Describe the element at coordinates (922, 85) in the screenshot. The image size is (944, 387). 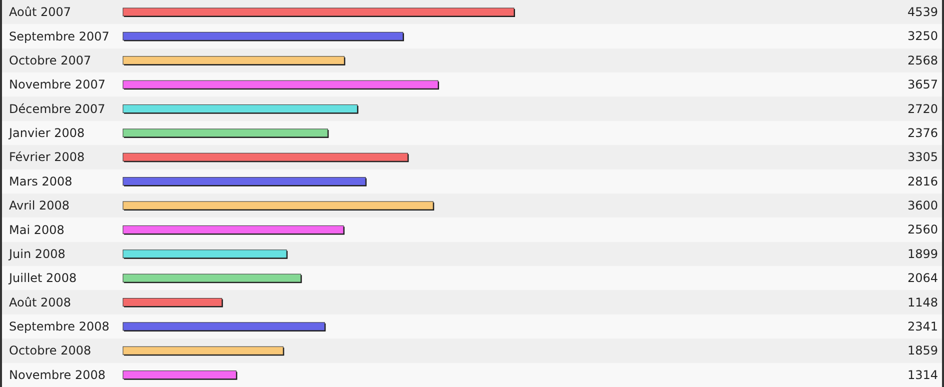
I see `data-label: 3657` at that location.